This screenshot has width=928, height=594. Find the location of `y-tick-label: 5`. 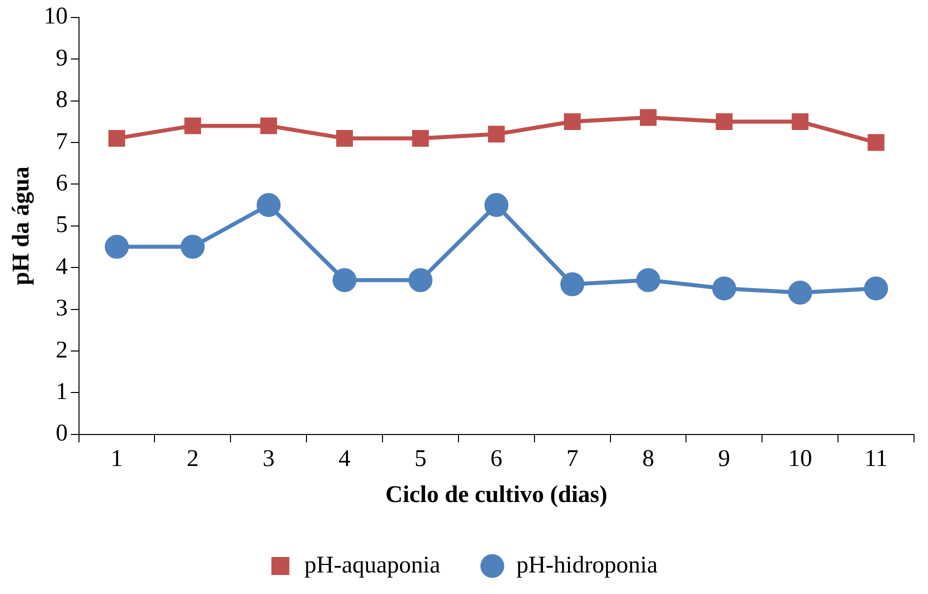

y-tick-label: 5 is located at coordinates (62, 225).